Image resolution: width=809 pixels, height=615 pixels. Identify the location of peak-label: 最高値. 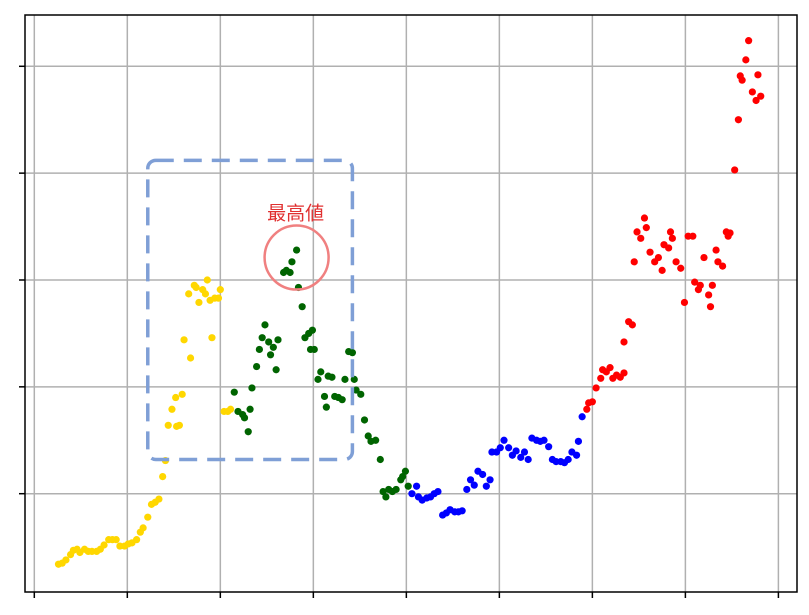
(295, 214).